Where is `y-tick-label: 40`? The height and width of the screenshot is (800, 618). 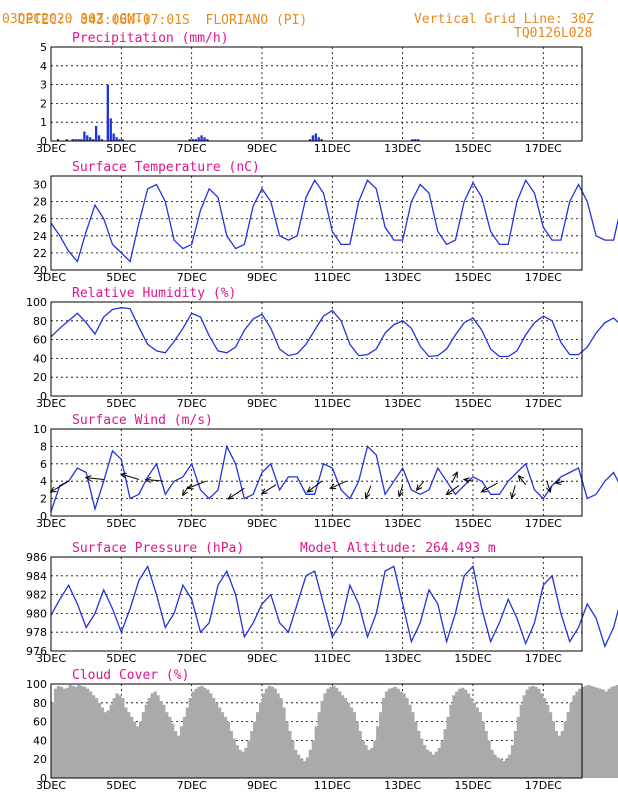 y-tick-label: 40 is located at coordinates (40, 358).